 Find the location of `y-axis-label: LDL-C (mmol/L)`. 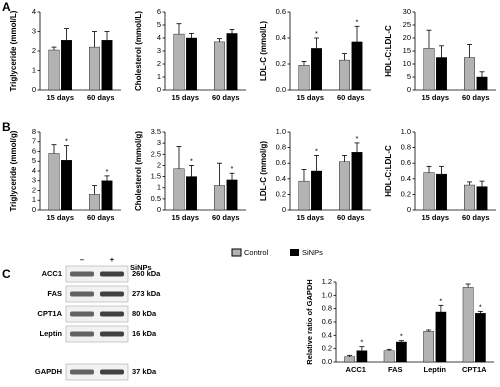

y-axis-label: LDL-C (mmol/L) is located at coordinates (263, 51).